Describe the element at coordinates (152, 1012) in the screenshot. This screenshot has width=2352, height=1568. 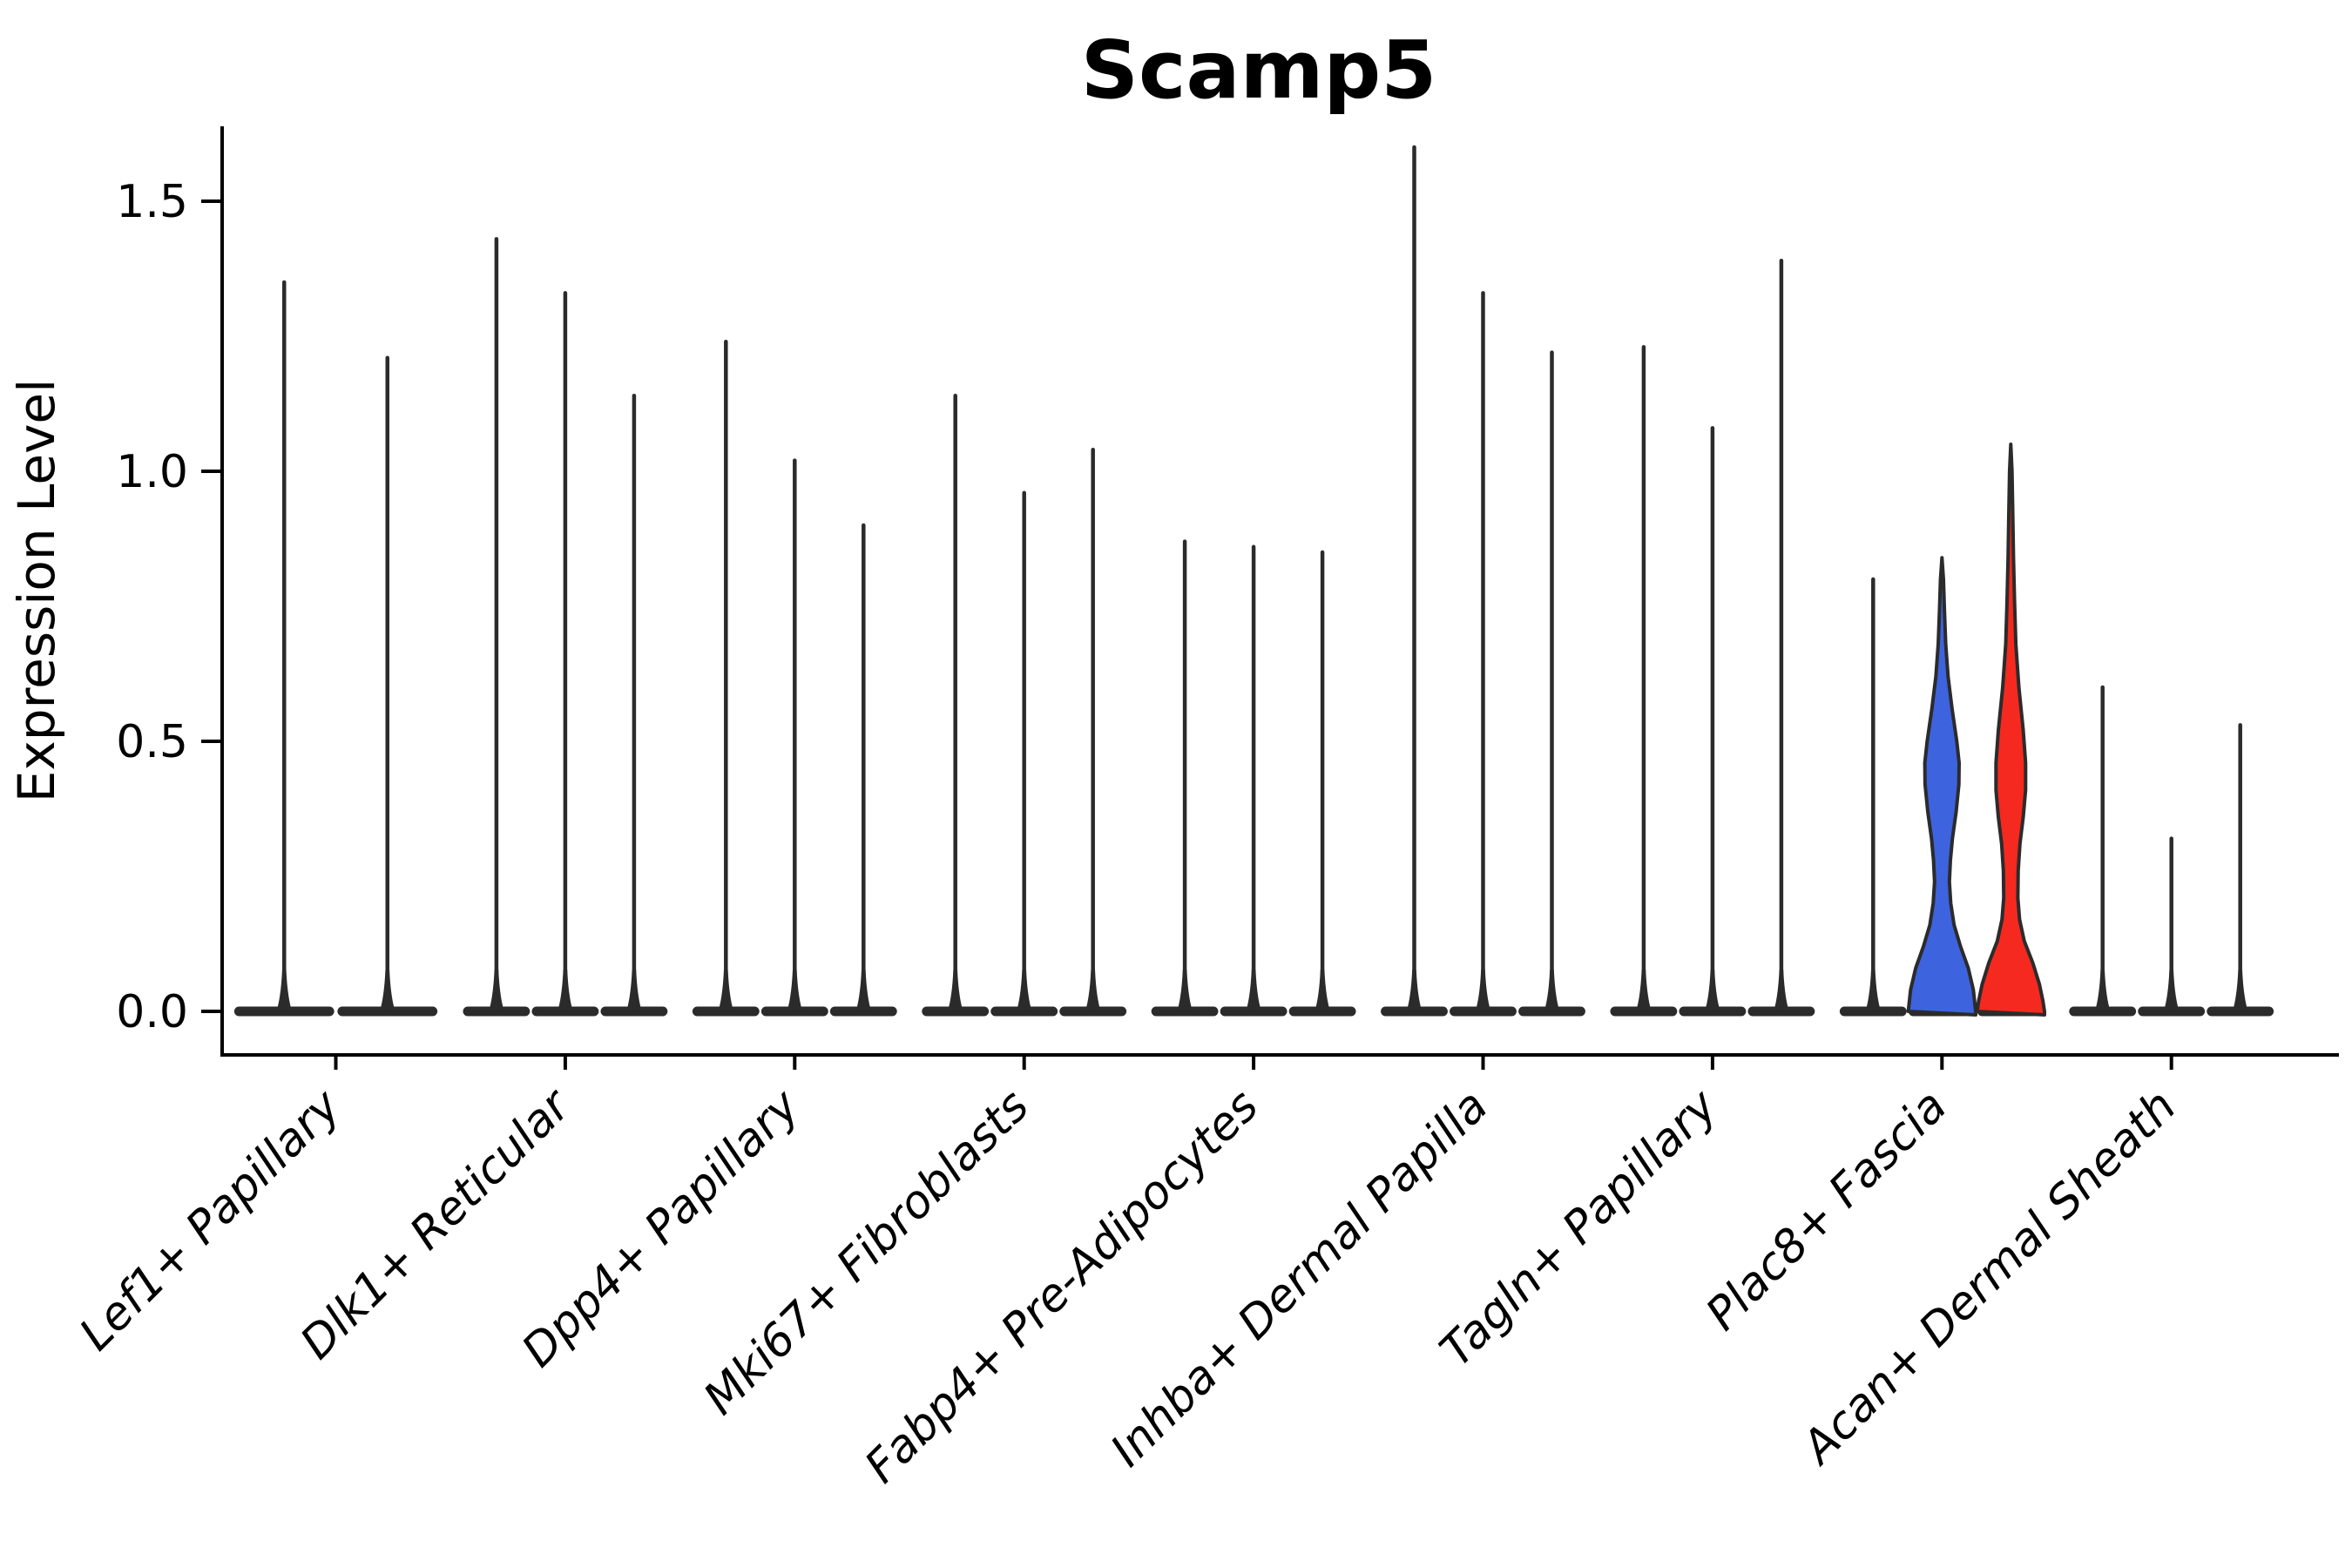
I see `y-tick-label: 0.0` at that location.